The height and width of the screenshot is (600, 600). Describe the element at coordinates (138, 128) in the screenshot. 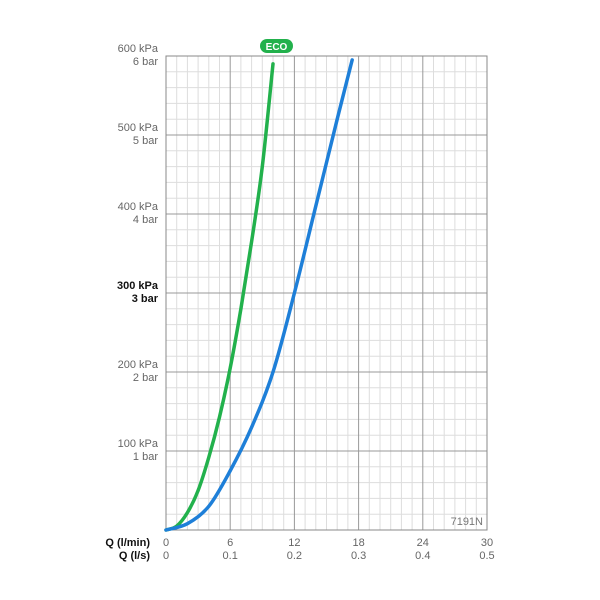

I see `y-tick-label-kpa: 500 kPa` at that location.